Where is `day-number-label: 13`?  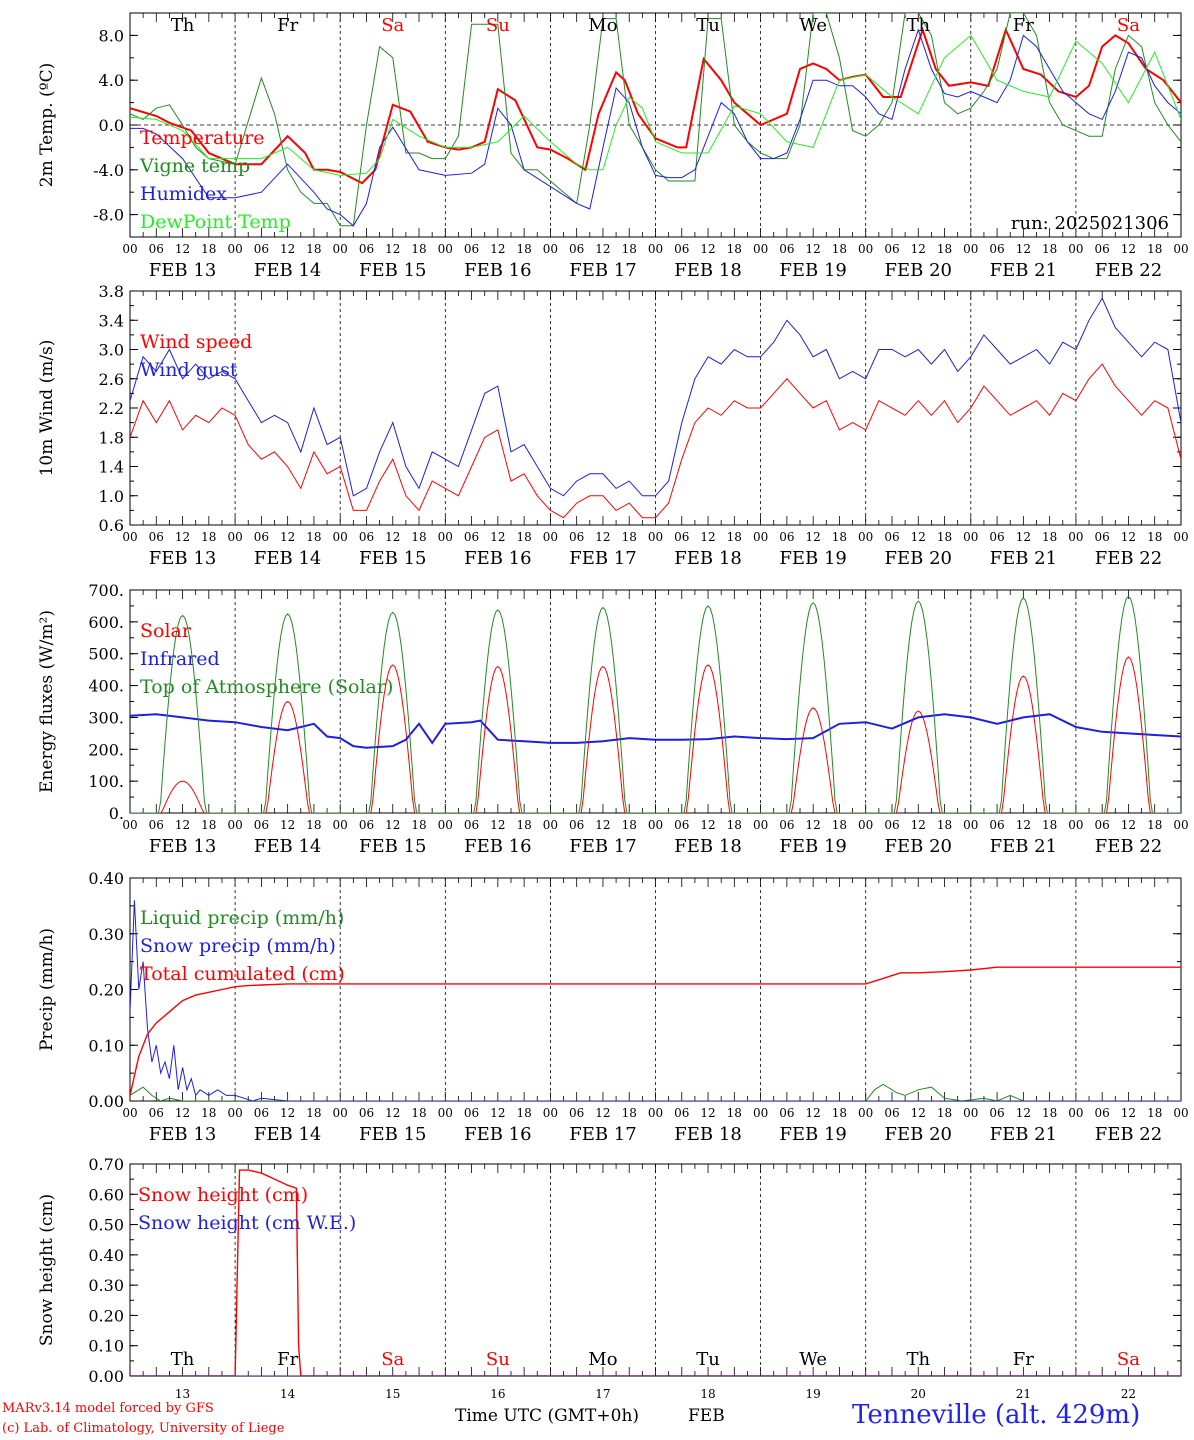
day-number-label: 13 is located at coordinates (182, 1394).